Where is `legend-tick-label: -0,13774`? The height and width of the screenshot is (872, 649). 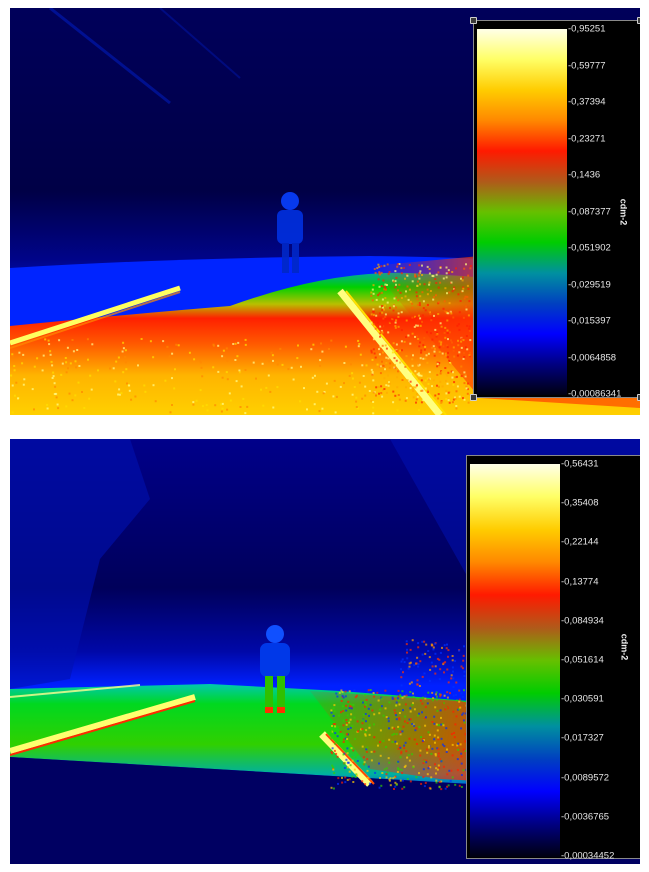 legend-tick-label: -0,13774 is located at coordinates (580, 582).